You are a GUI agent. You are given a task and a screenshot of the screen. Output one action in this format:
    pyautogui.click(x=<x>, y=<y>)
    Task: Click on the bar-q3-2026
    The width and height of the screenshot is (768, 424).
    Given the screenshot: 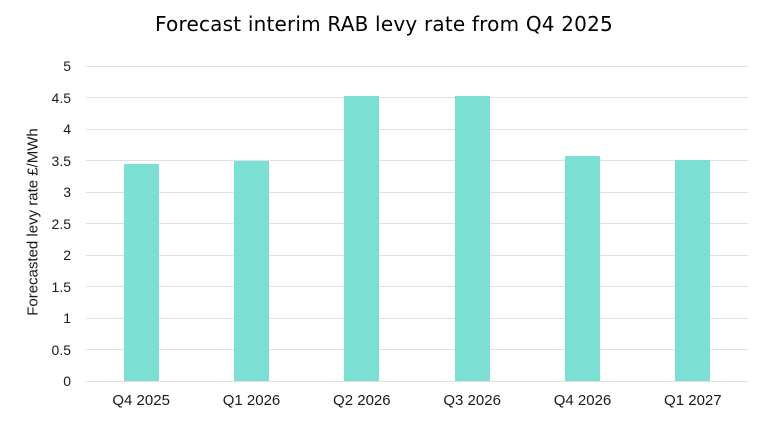 What is the action you would take?
    pyautogui.click(x=472, y=238)
    